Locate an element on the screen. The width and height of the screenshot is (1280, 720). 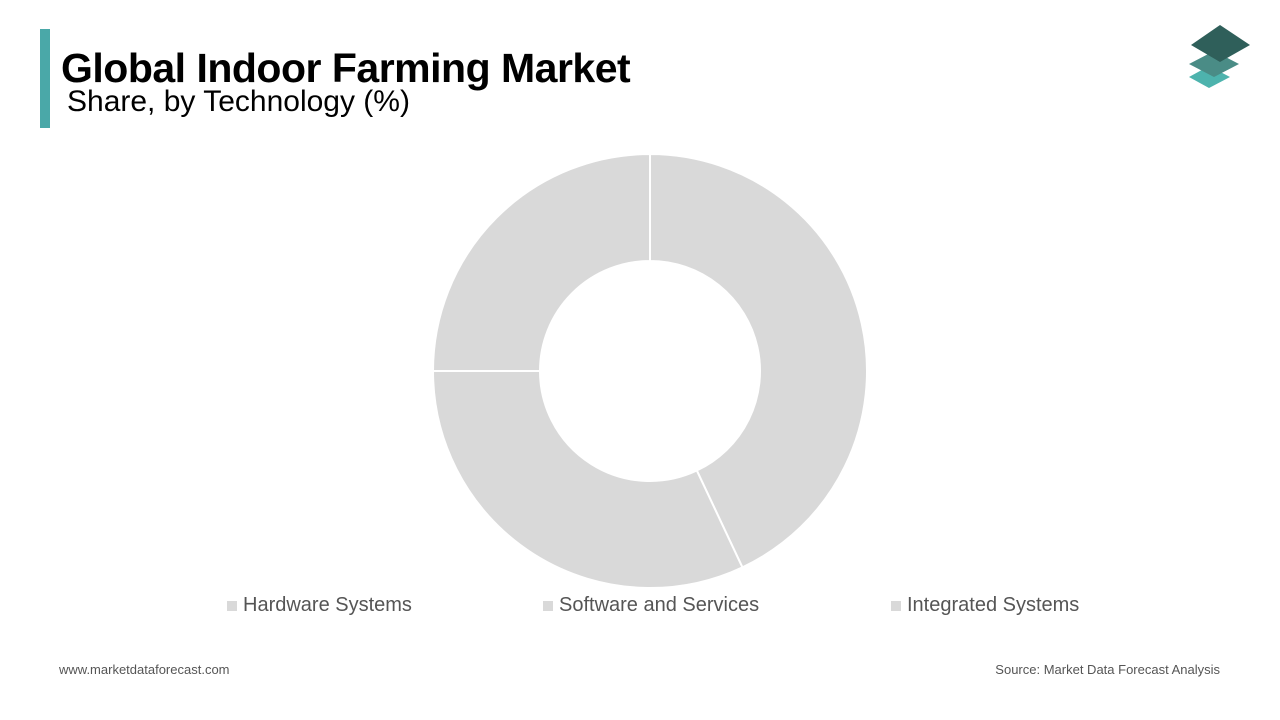
logo-bottom-layer is located at coordinates (1209, 77).